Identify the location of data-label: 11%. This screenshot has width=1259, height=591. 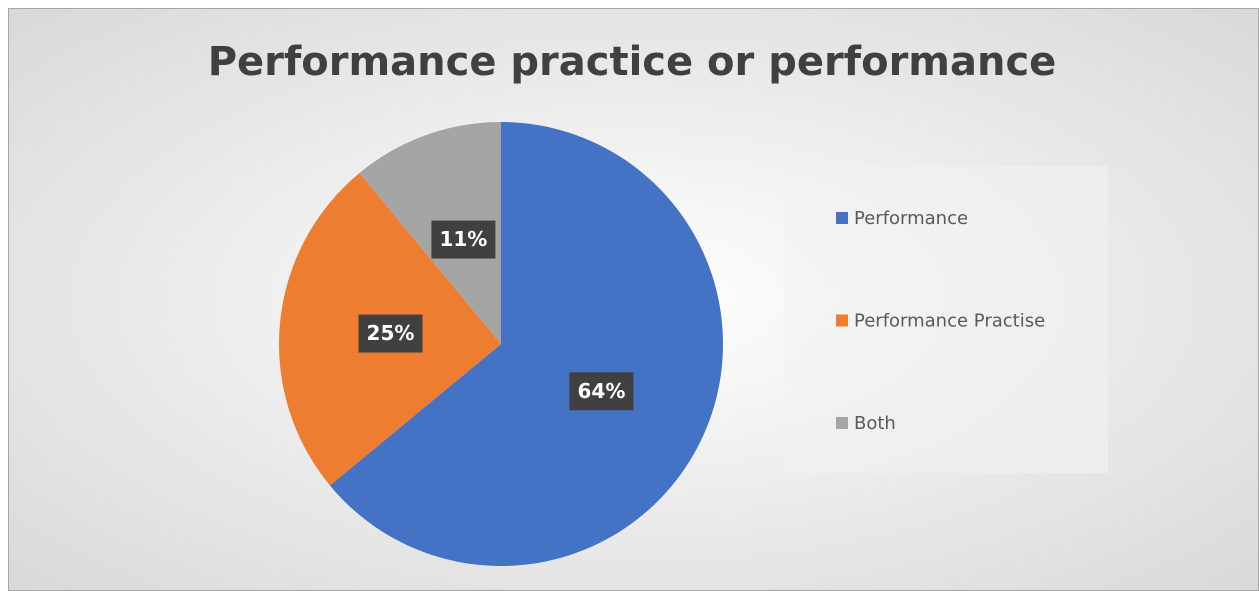
(463, 239).